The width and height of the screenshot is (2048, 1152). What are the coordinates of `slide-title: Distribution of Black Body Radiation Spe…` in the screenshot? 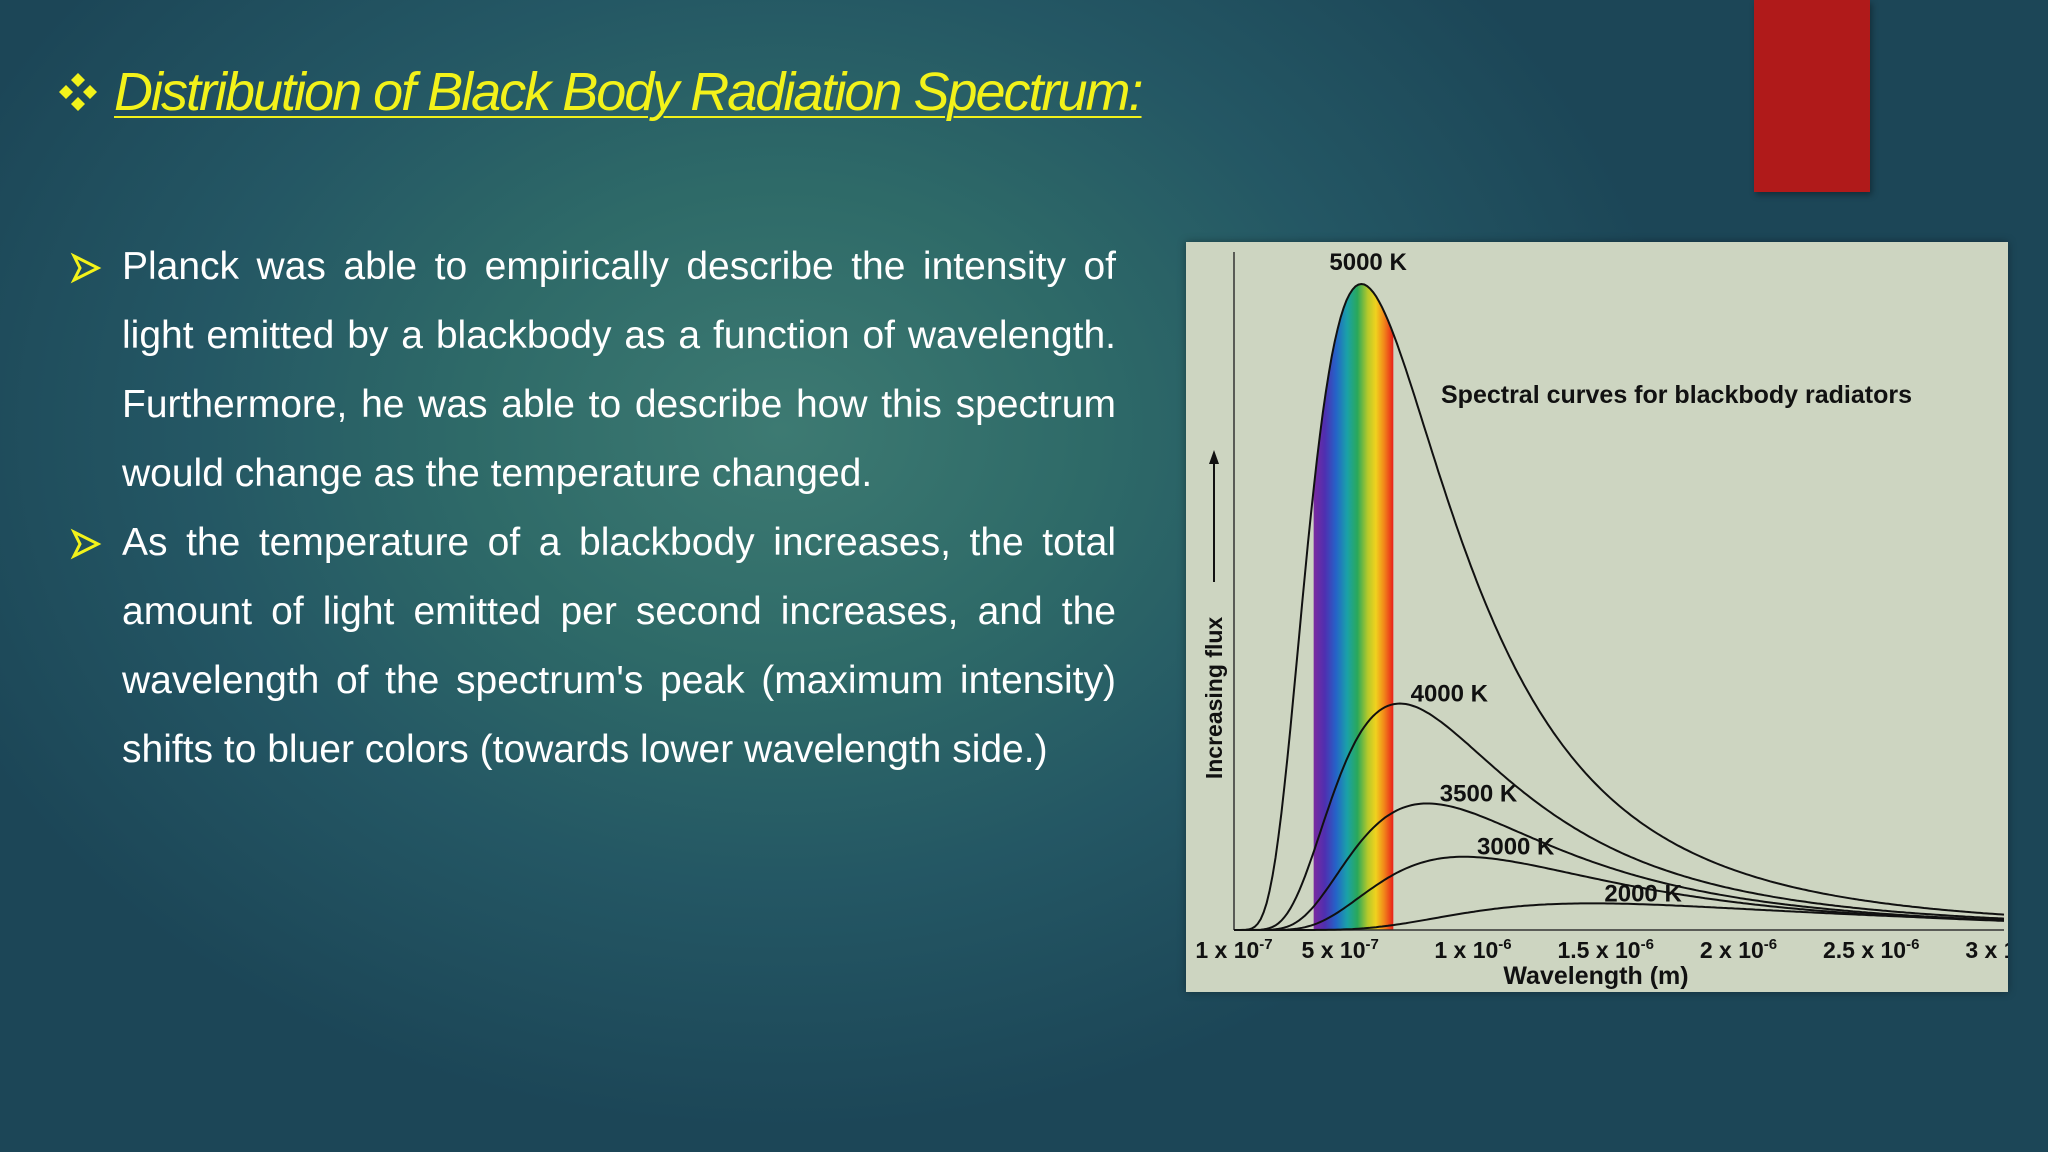 It's located at (629, 92).